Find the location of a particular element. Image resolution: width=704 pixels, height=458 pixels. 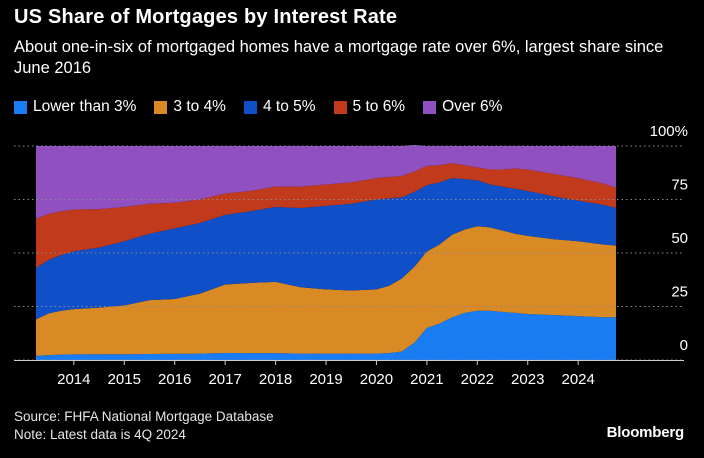

legend-item: 4 to 5% is located at coordinates (279, 107).